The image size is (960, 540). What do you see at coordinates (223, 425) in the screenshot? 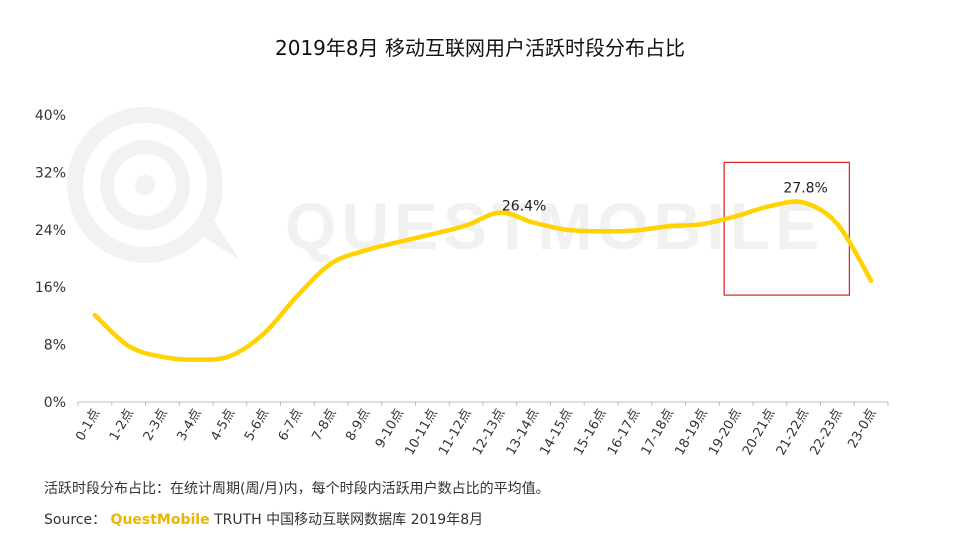
I see `x-tick-label: 4-5点` at bounding box center [223, 425].